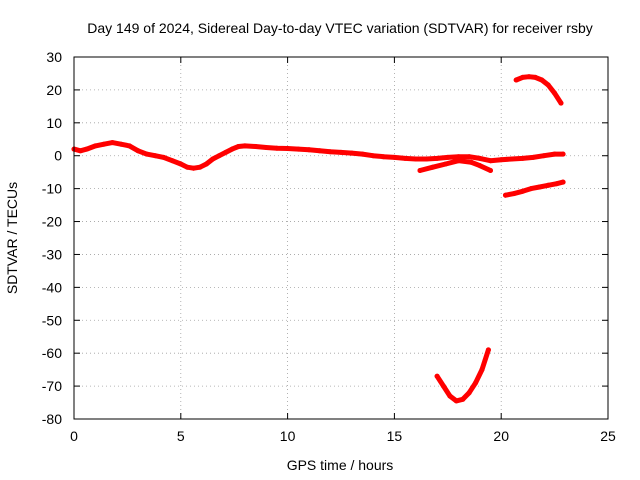 Image resolution: width=640 pixels, height=480 pixels. What do you see at coordinates (52, 222) in the screenshot?
I see `y-tick-label: -20` at bounding box center [52, 222].